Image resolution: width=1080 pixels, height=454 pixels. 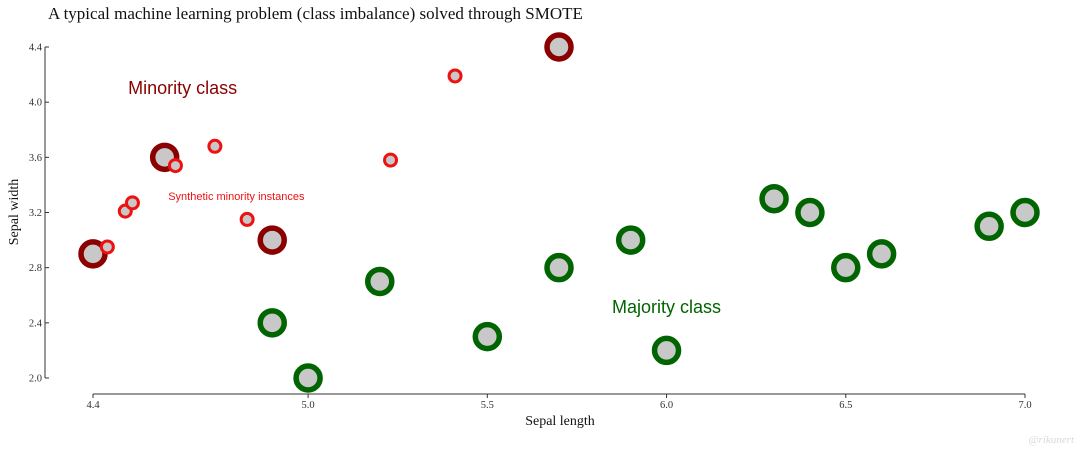 I want to click on synthetic-label: Synthetic minority instances, so click(x=236, y=197).